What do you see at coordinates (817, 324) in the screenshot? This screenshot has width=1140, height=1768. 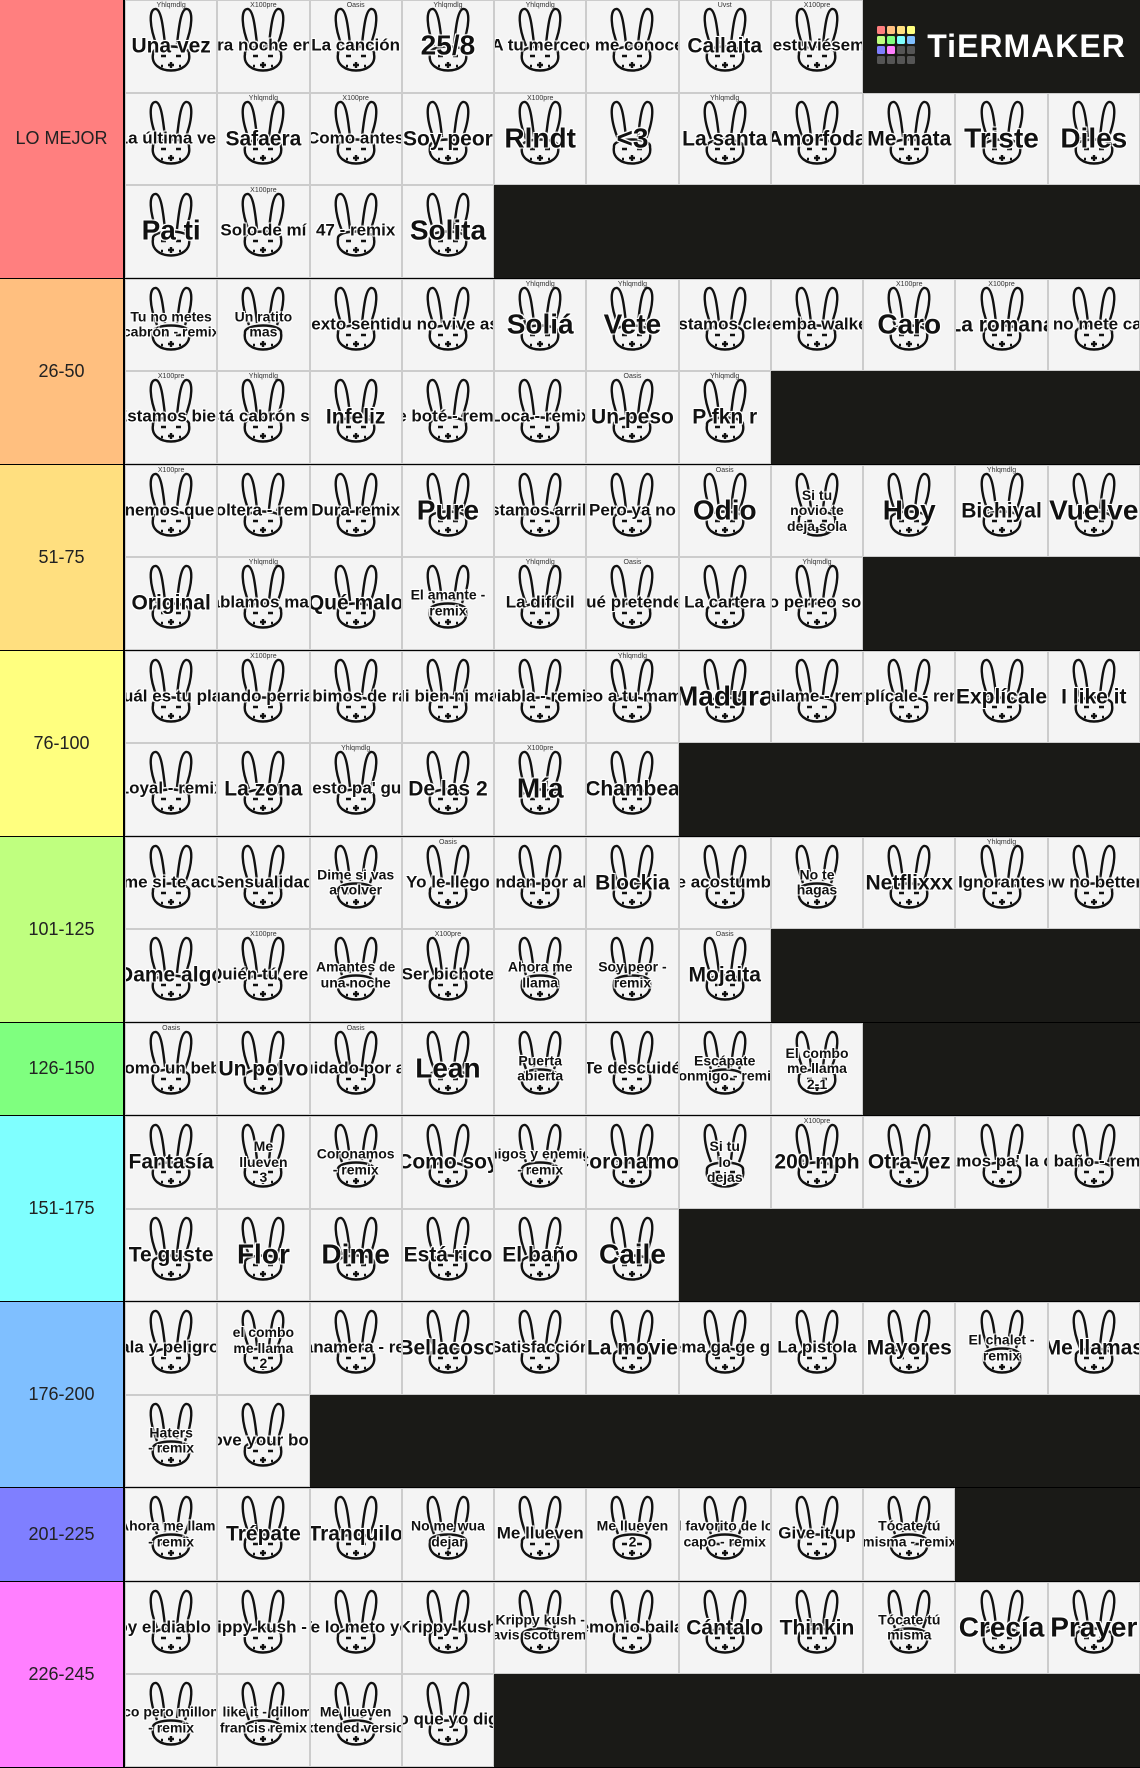 I see `tier-item: Kemba walker` at bounding box center [817, 324].